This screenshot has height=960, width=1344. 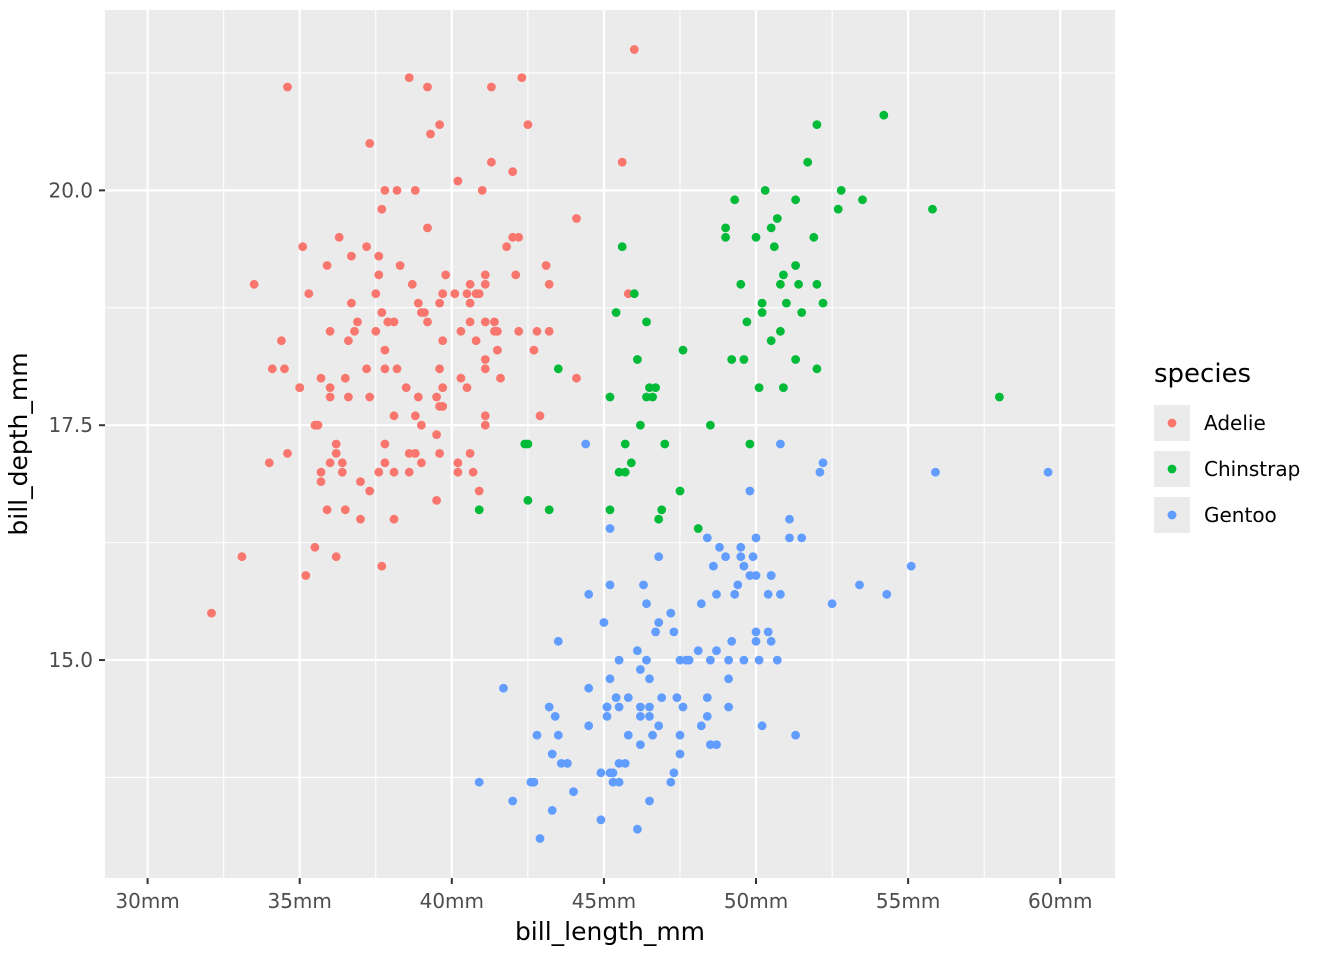 I want to click on legend-label: Gentoo, so click(x=1240, y=515).